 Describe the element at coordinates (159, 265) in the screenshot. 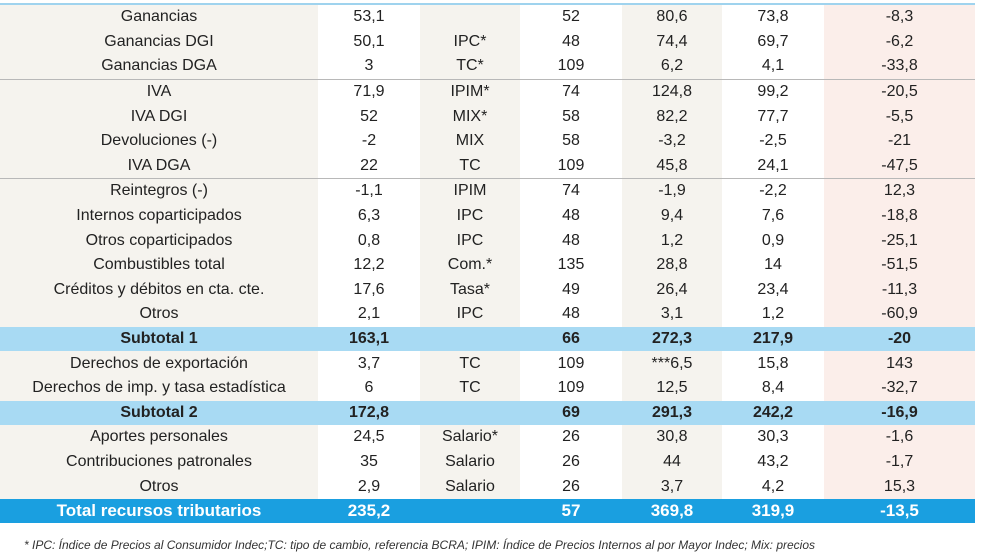

I see `table-cell: Combustibles total` at that location.